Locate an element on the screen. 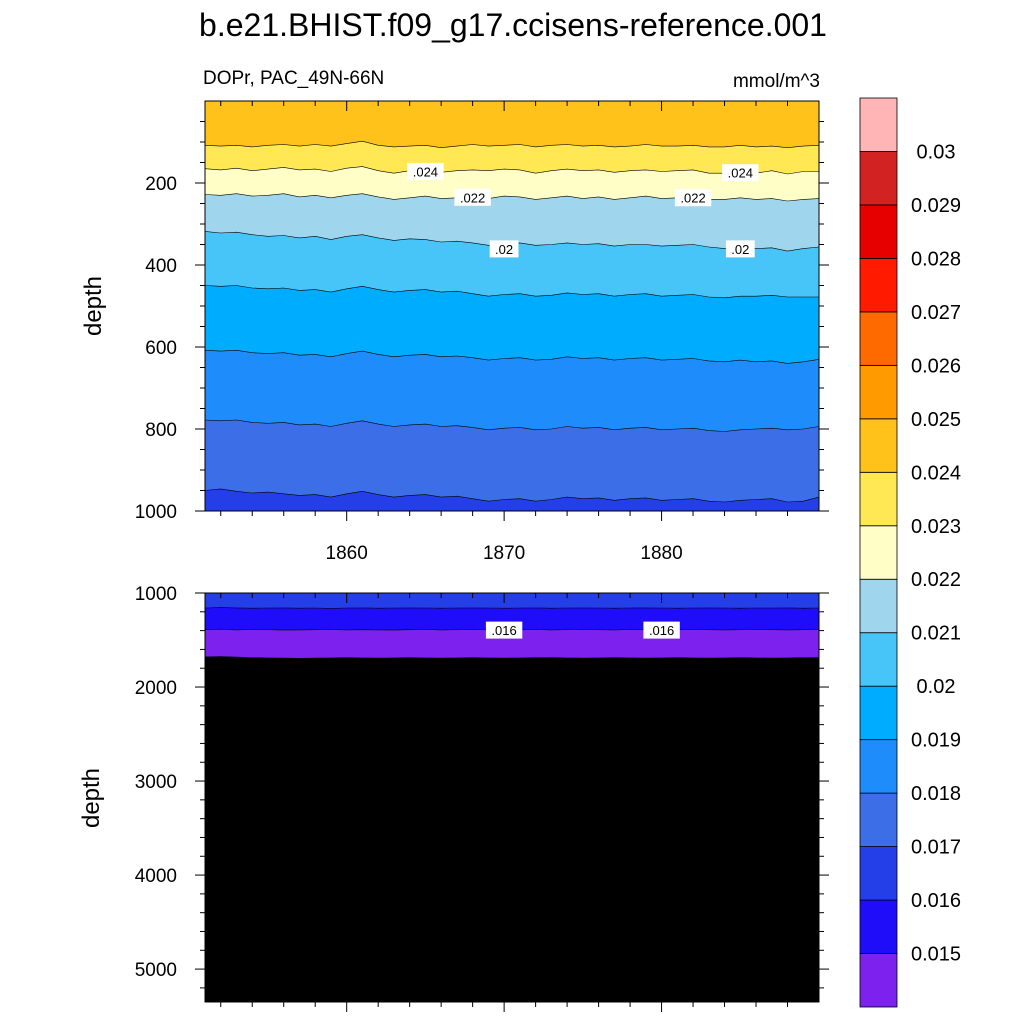  colorbar-label: 0.019 is located at coordinates (936, 741).